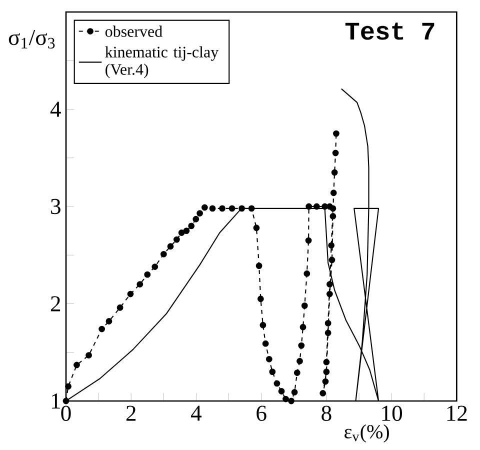  What do you see at coordinates (162, 62) in the screenshot?
I see `legend-label: kinematic tij-clay (Ver.4)` at bounding box center [162, 62].